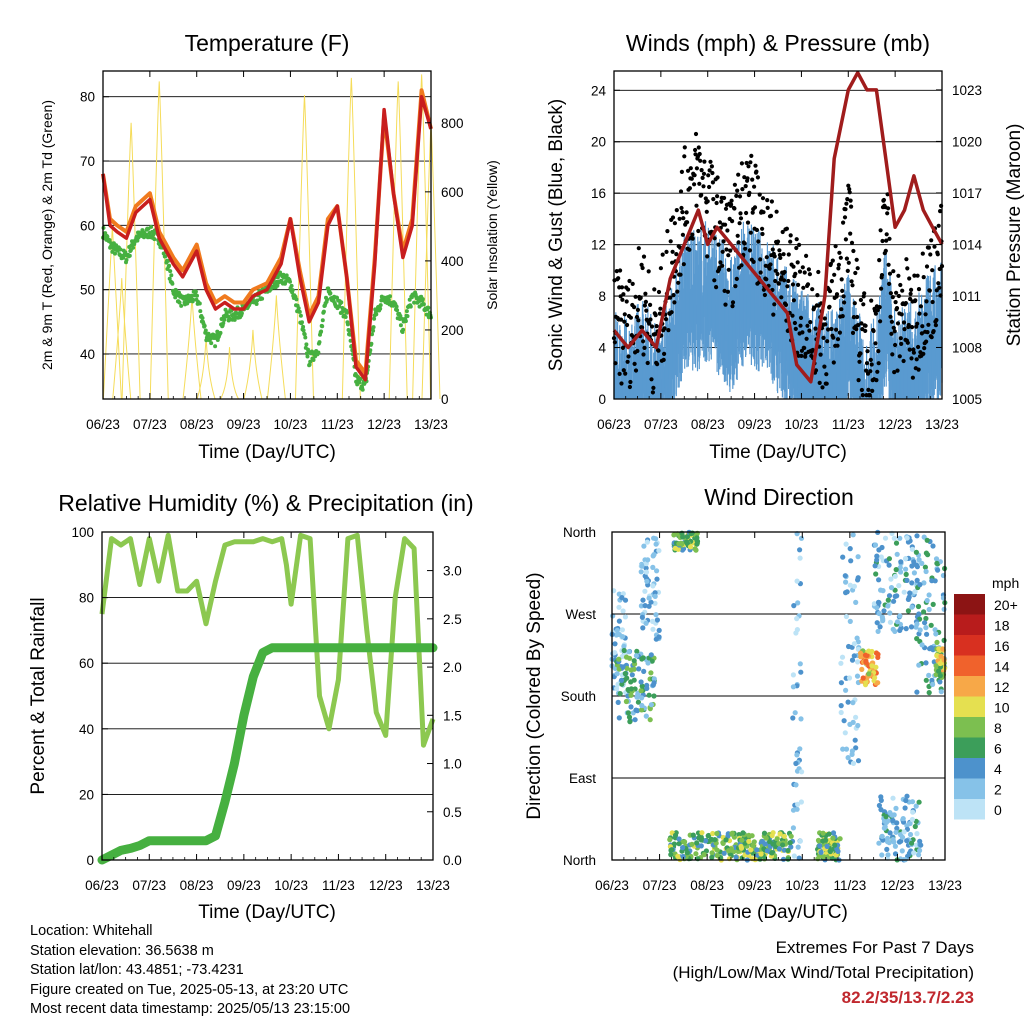 This screenshot has width=1024, height=1024. Describe the element at coordinates (86, 663) in the screenshot. I see `humidity-ytick-label: 60` at that location.